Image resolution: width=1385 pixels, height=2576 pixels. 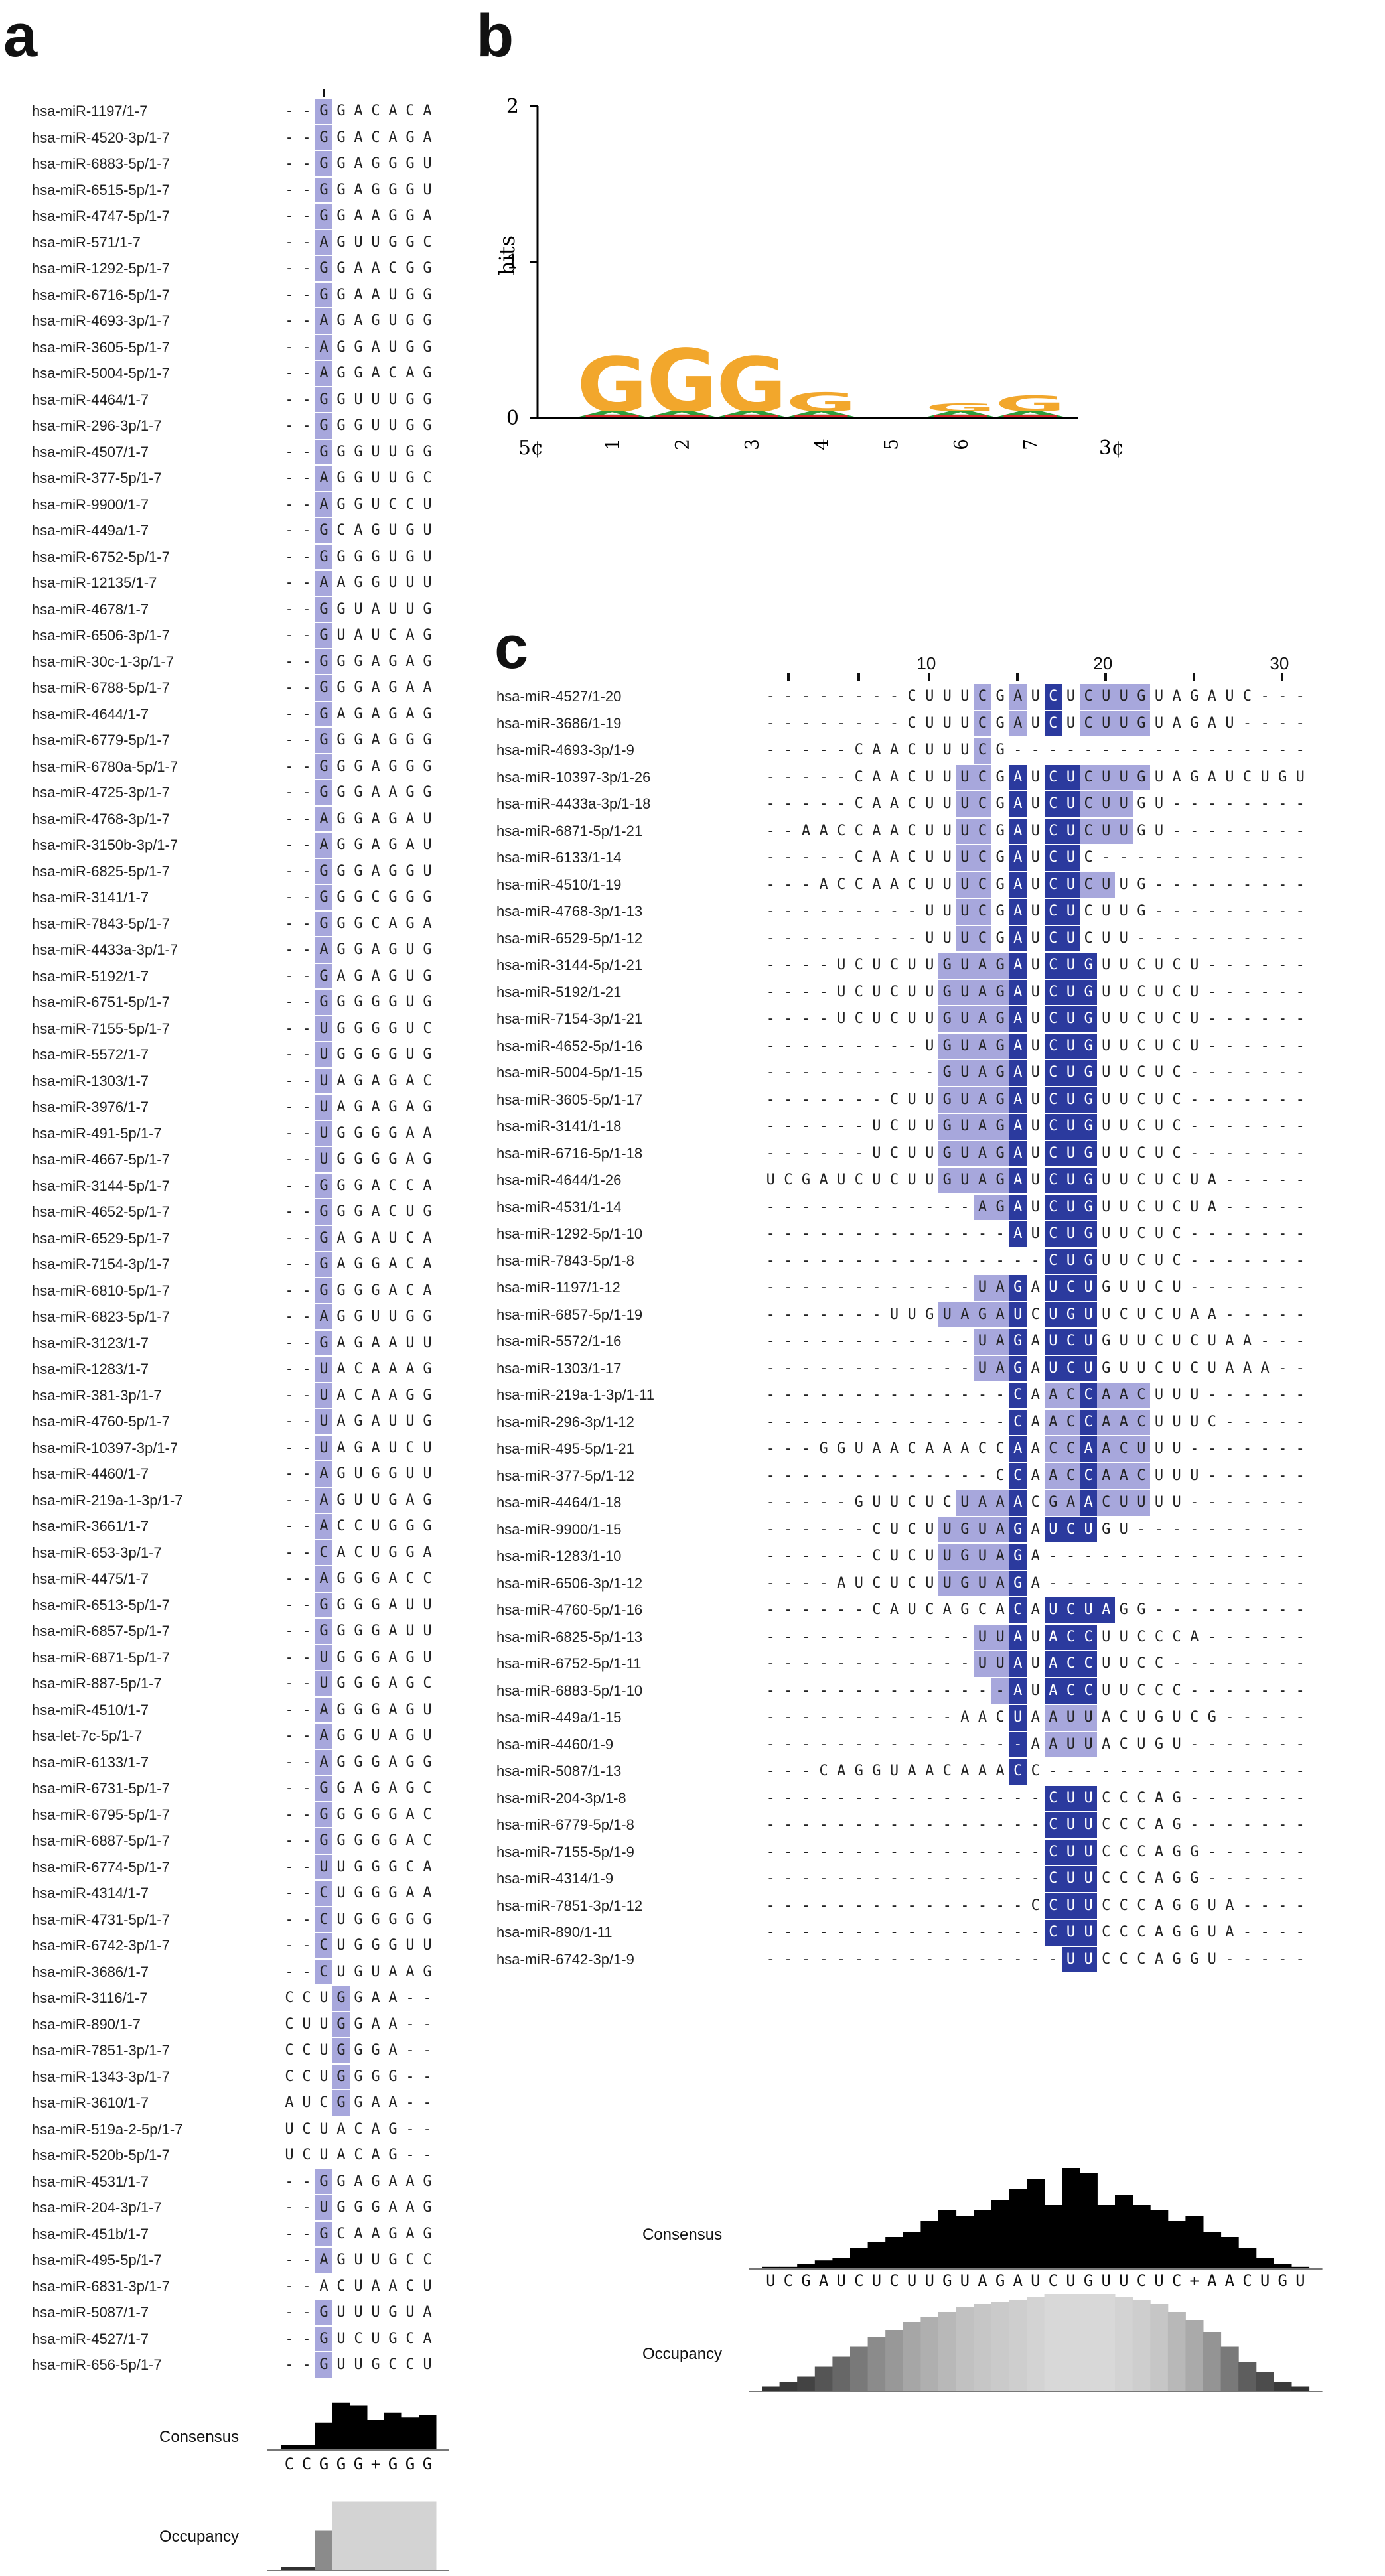 I want to click on row-name: hsa-miR-3144-5p/1-7, so click(x=101, y=1185).